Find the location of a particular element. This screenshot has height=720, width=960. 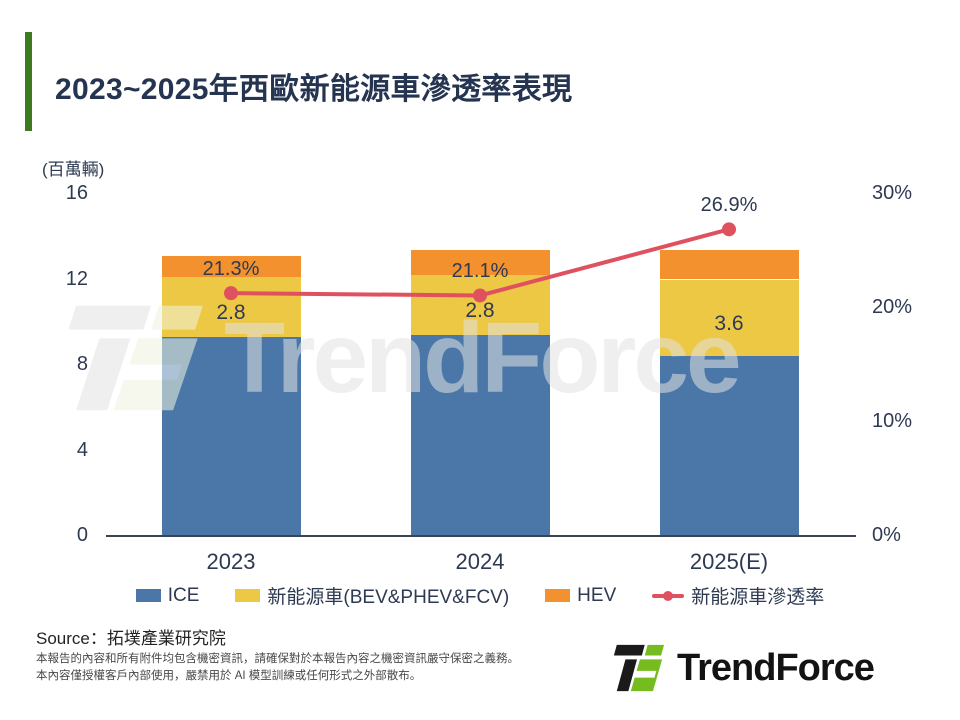

legend-line-marker-icon is located at coordinates (668, 595).